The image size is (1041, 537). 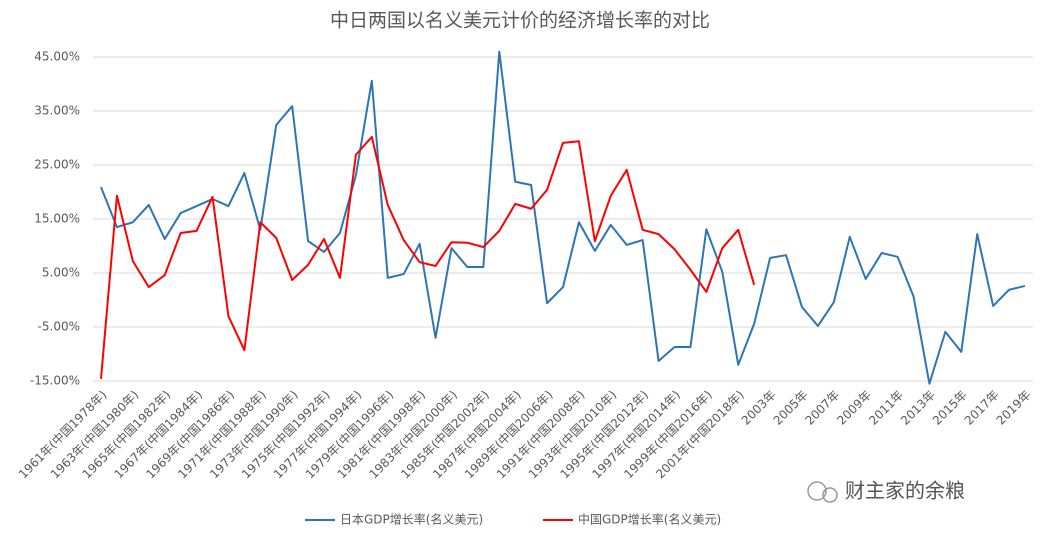 I want to click on watermark: 财主家的余粮, so click(x=886, y=491).